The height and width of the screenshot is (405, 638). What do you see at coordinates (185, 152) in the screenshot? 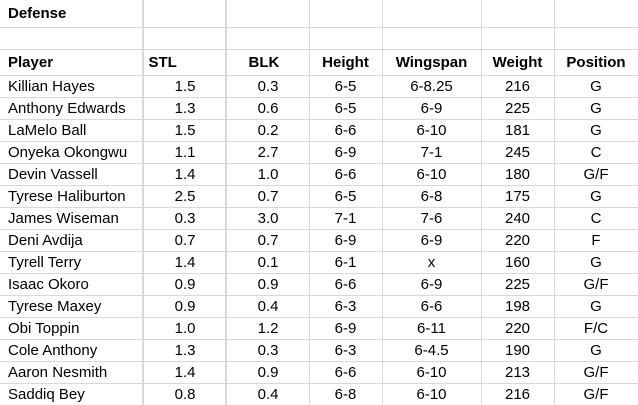
I see `cell-stl: 1.1` at bounding box center [185, 152].